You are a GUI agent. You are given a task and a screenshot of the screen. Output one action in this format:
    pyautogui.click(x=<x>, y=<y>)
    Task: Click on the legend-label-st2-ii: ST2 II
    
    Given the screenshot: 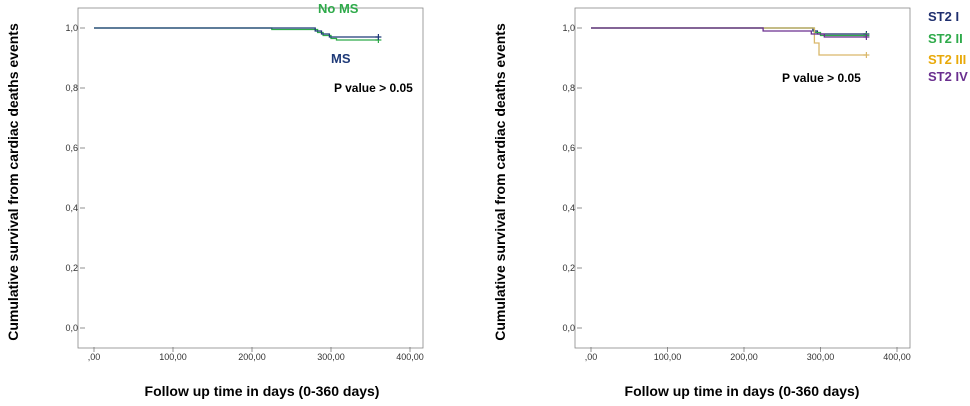 What is the action you would take?
    pyautogui.click(x=945, y=38)
    